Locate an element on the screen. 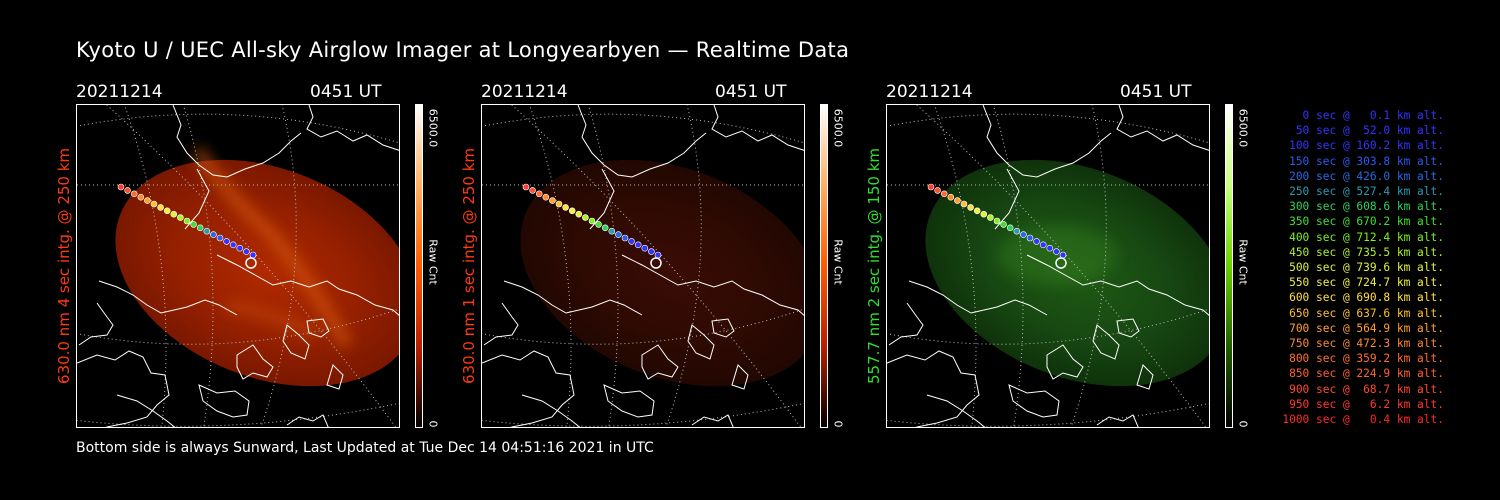 The width and height of the screenshot is (1500, 500). legend-row: 600 sec @ 690.8 km alt. is located at coordinates (1366, 298).